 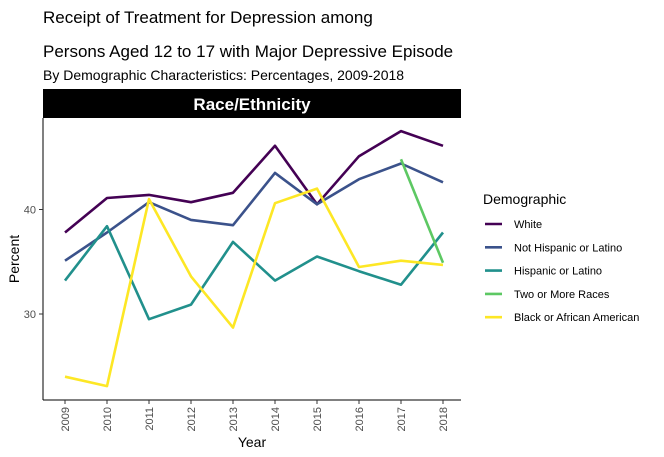 I want to click on series-line-two-or-more-races, so click(x=422, y=211).